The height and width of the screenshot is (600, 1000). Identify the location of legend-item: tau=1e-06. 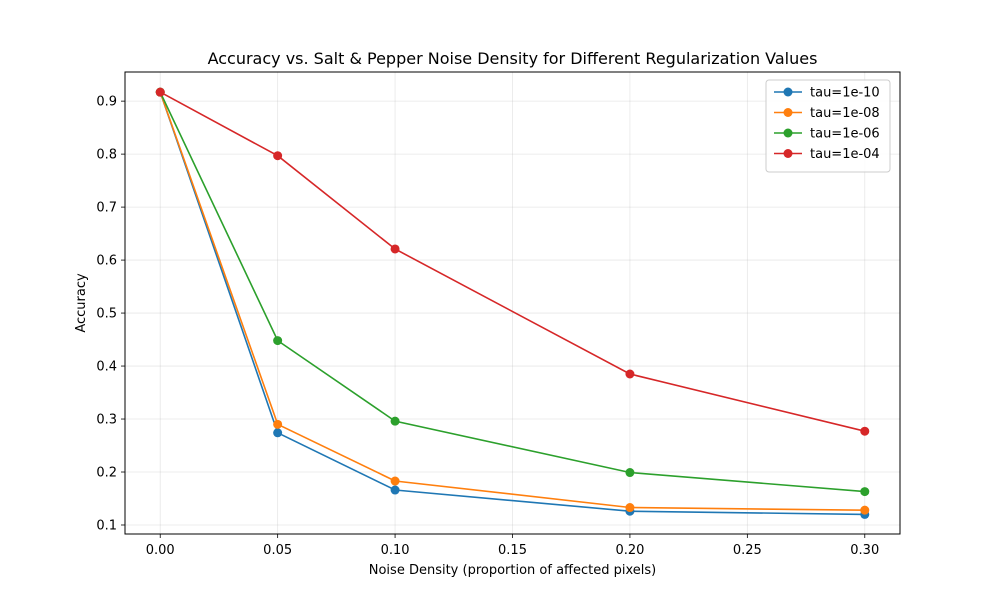
(827, 134).